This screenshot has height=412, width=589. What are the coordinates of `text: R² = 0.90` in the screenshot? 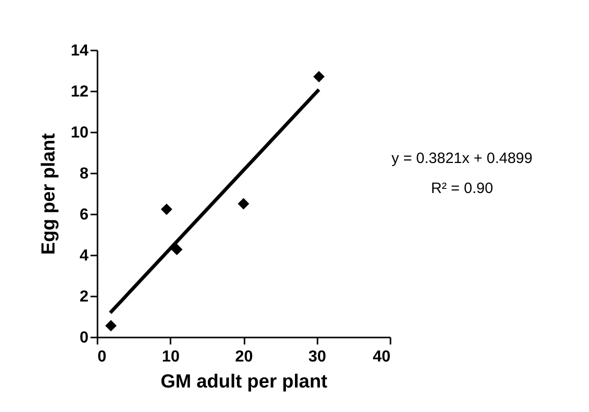 It's located at (462, 188).